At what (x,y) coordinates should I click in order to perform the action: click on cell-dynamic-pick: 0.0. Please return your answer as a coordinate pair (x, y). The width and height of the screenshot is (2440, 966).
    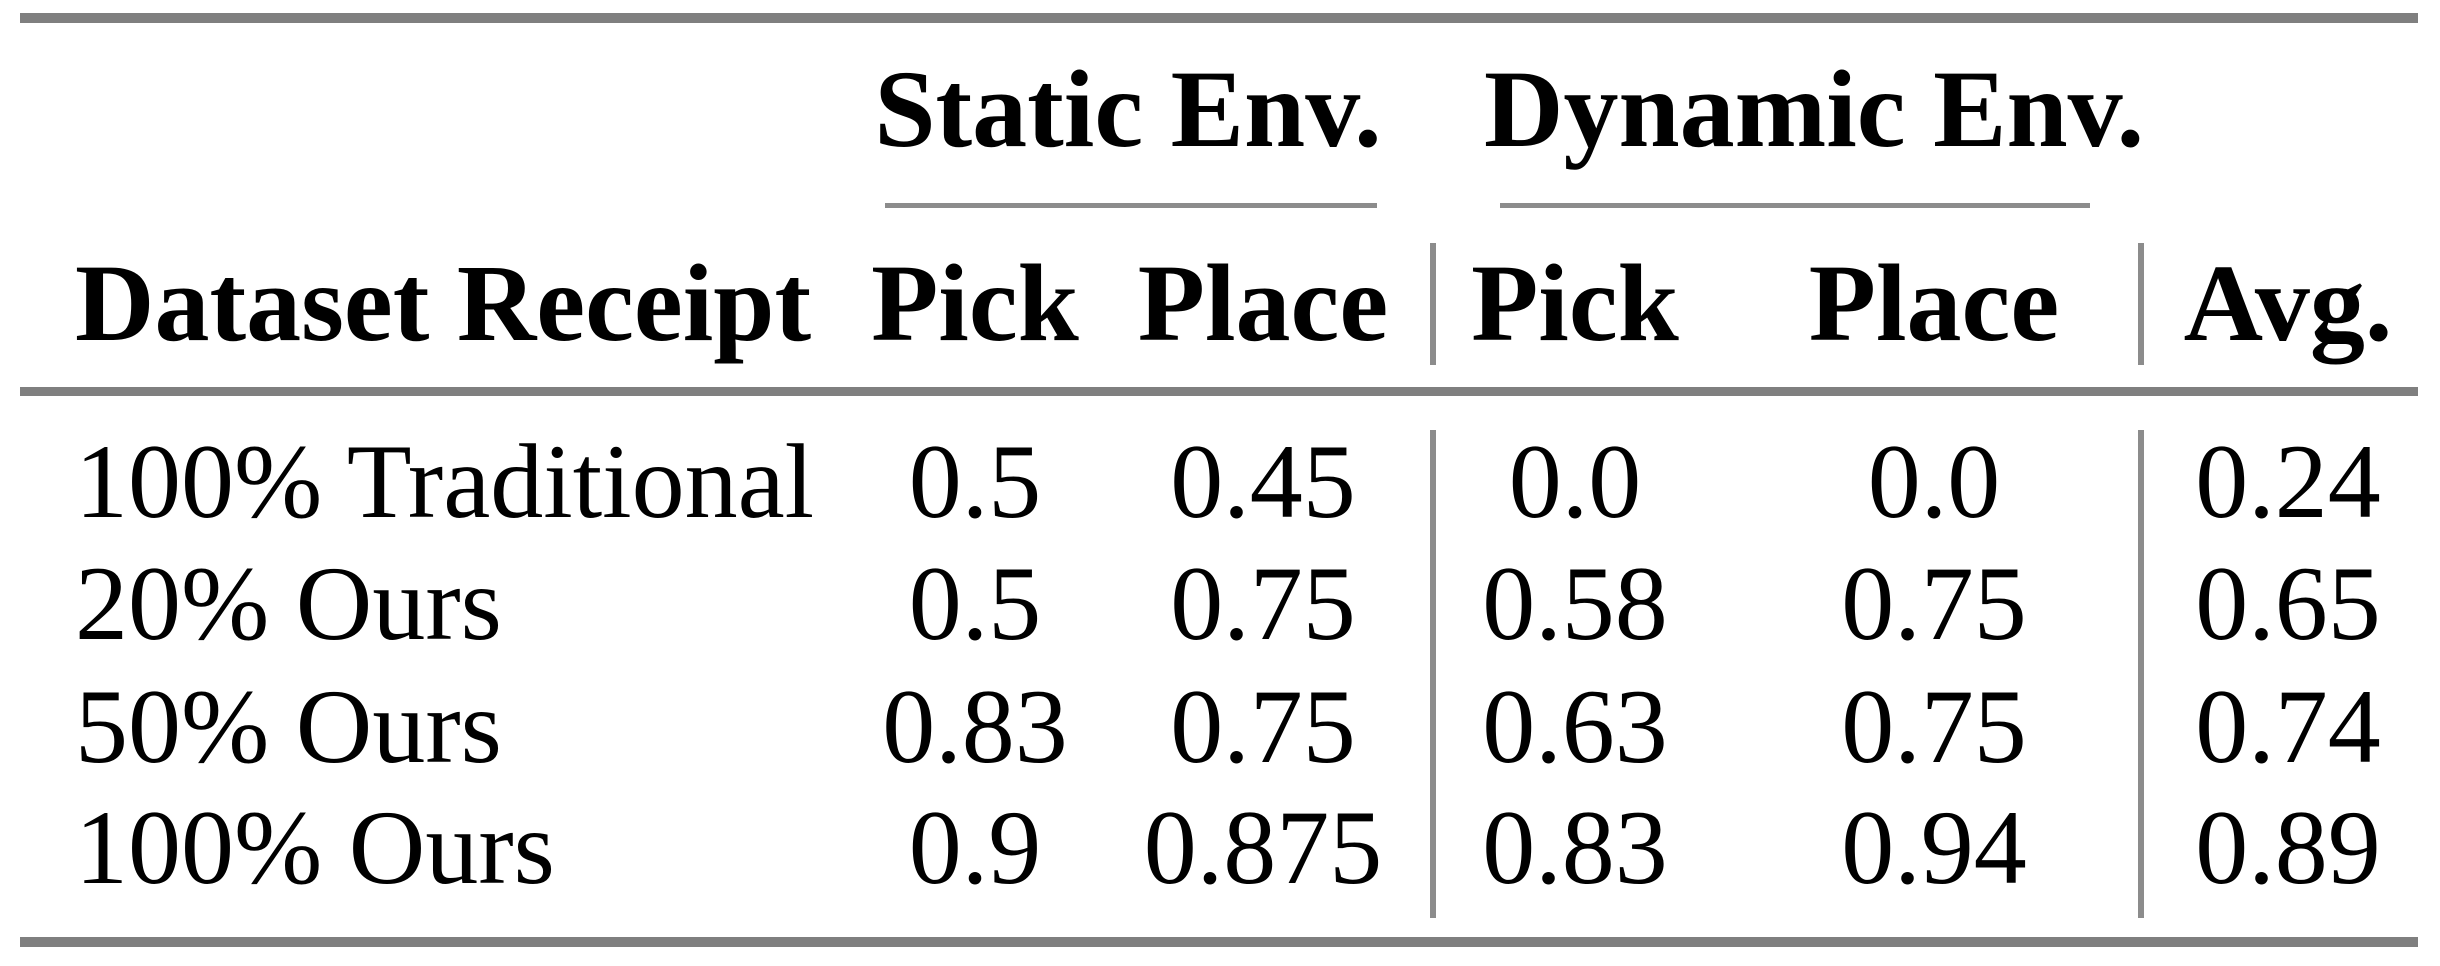
    Looking at the image, I should click on (1575, 481).